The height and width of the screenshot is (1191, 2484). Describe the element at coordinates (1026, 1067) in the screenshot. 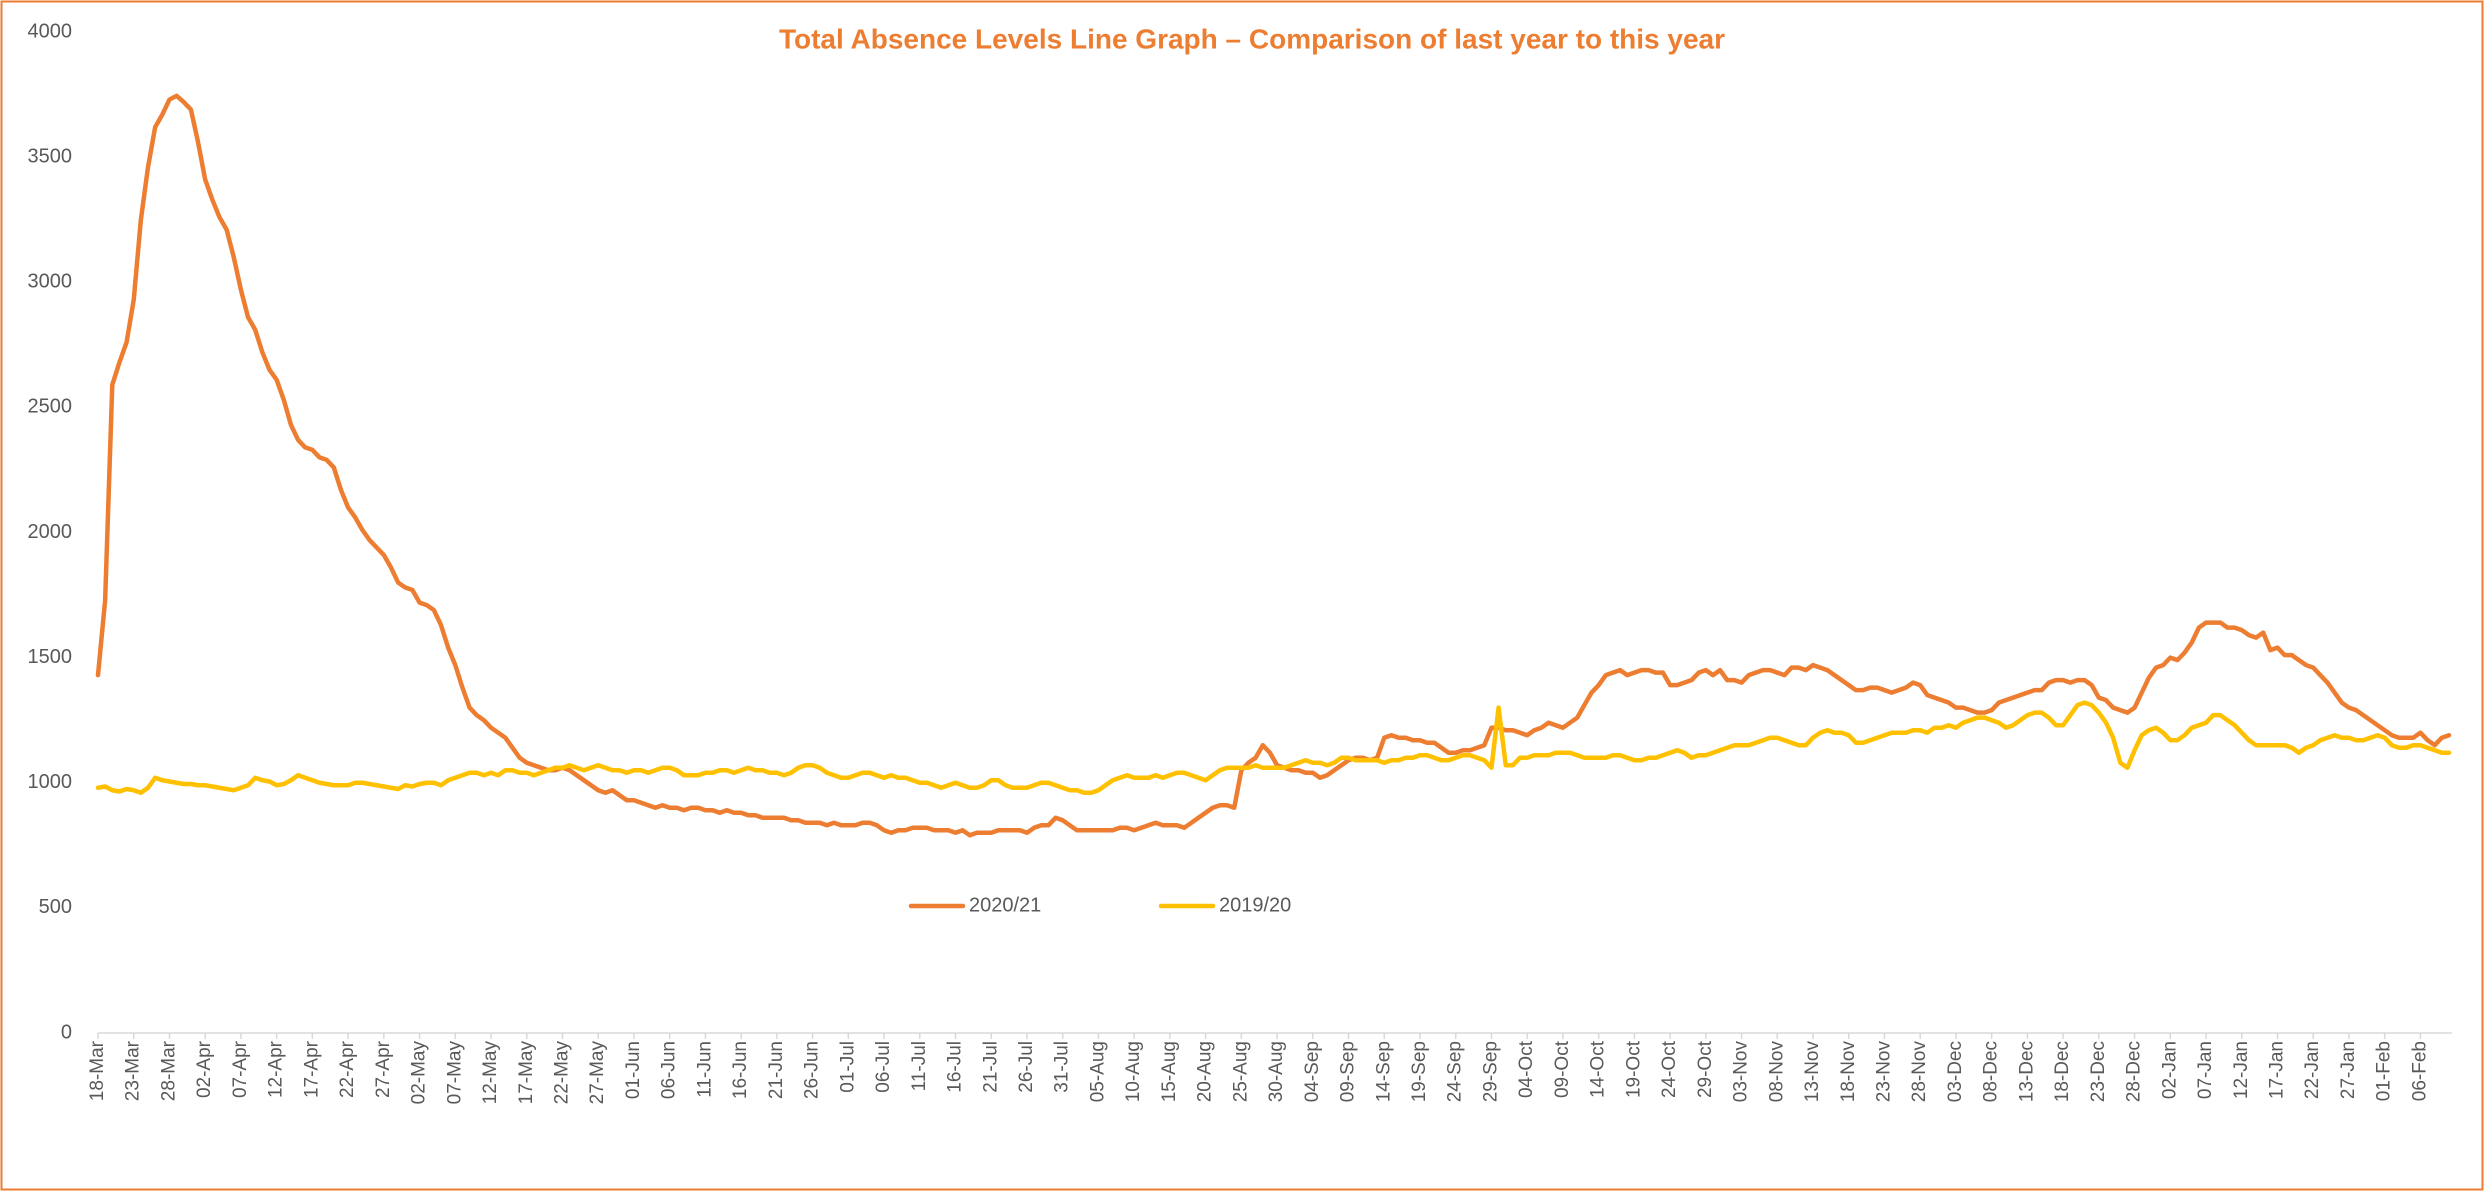

I see `x-tick-label: 26-Jul` at that location.